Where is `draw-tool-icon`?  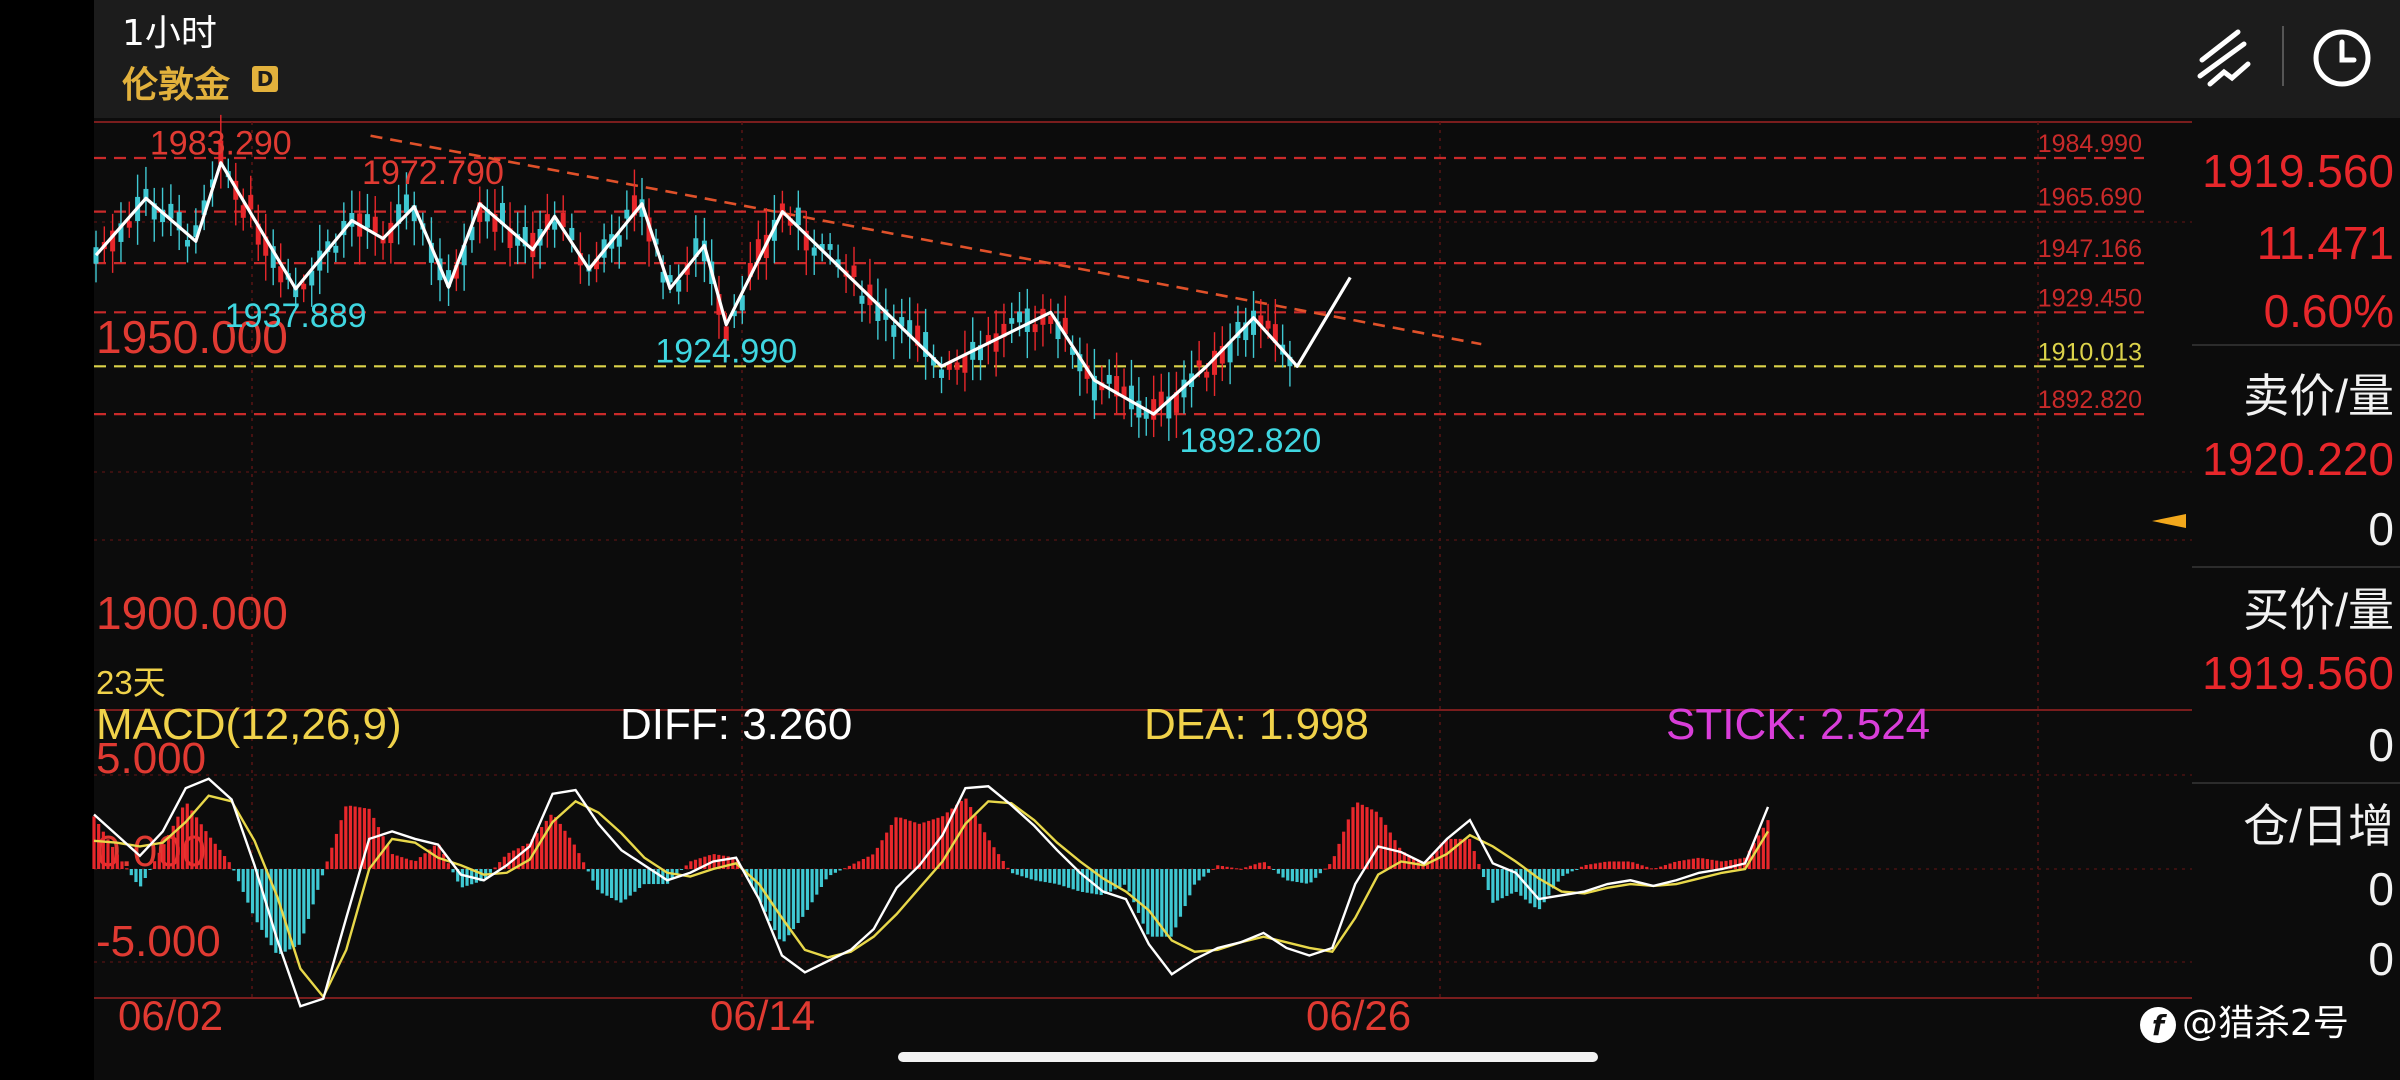
draw-tool-icon is located at coordinates (2224, 58).